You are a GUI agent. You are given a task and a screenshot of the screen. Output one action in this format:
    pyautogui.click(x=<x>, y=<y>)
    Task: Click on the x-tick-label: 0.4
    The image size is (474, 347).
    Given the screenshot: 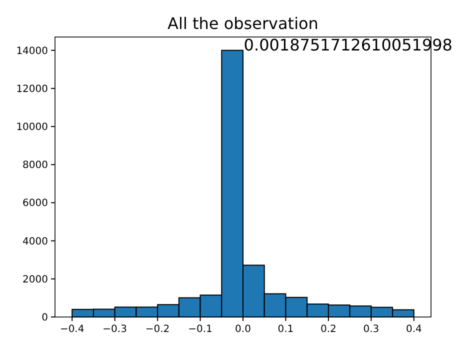 What is the action you would take?
    pyautogui.click(x=414, y=329)
    